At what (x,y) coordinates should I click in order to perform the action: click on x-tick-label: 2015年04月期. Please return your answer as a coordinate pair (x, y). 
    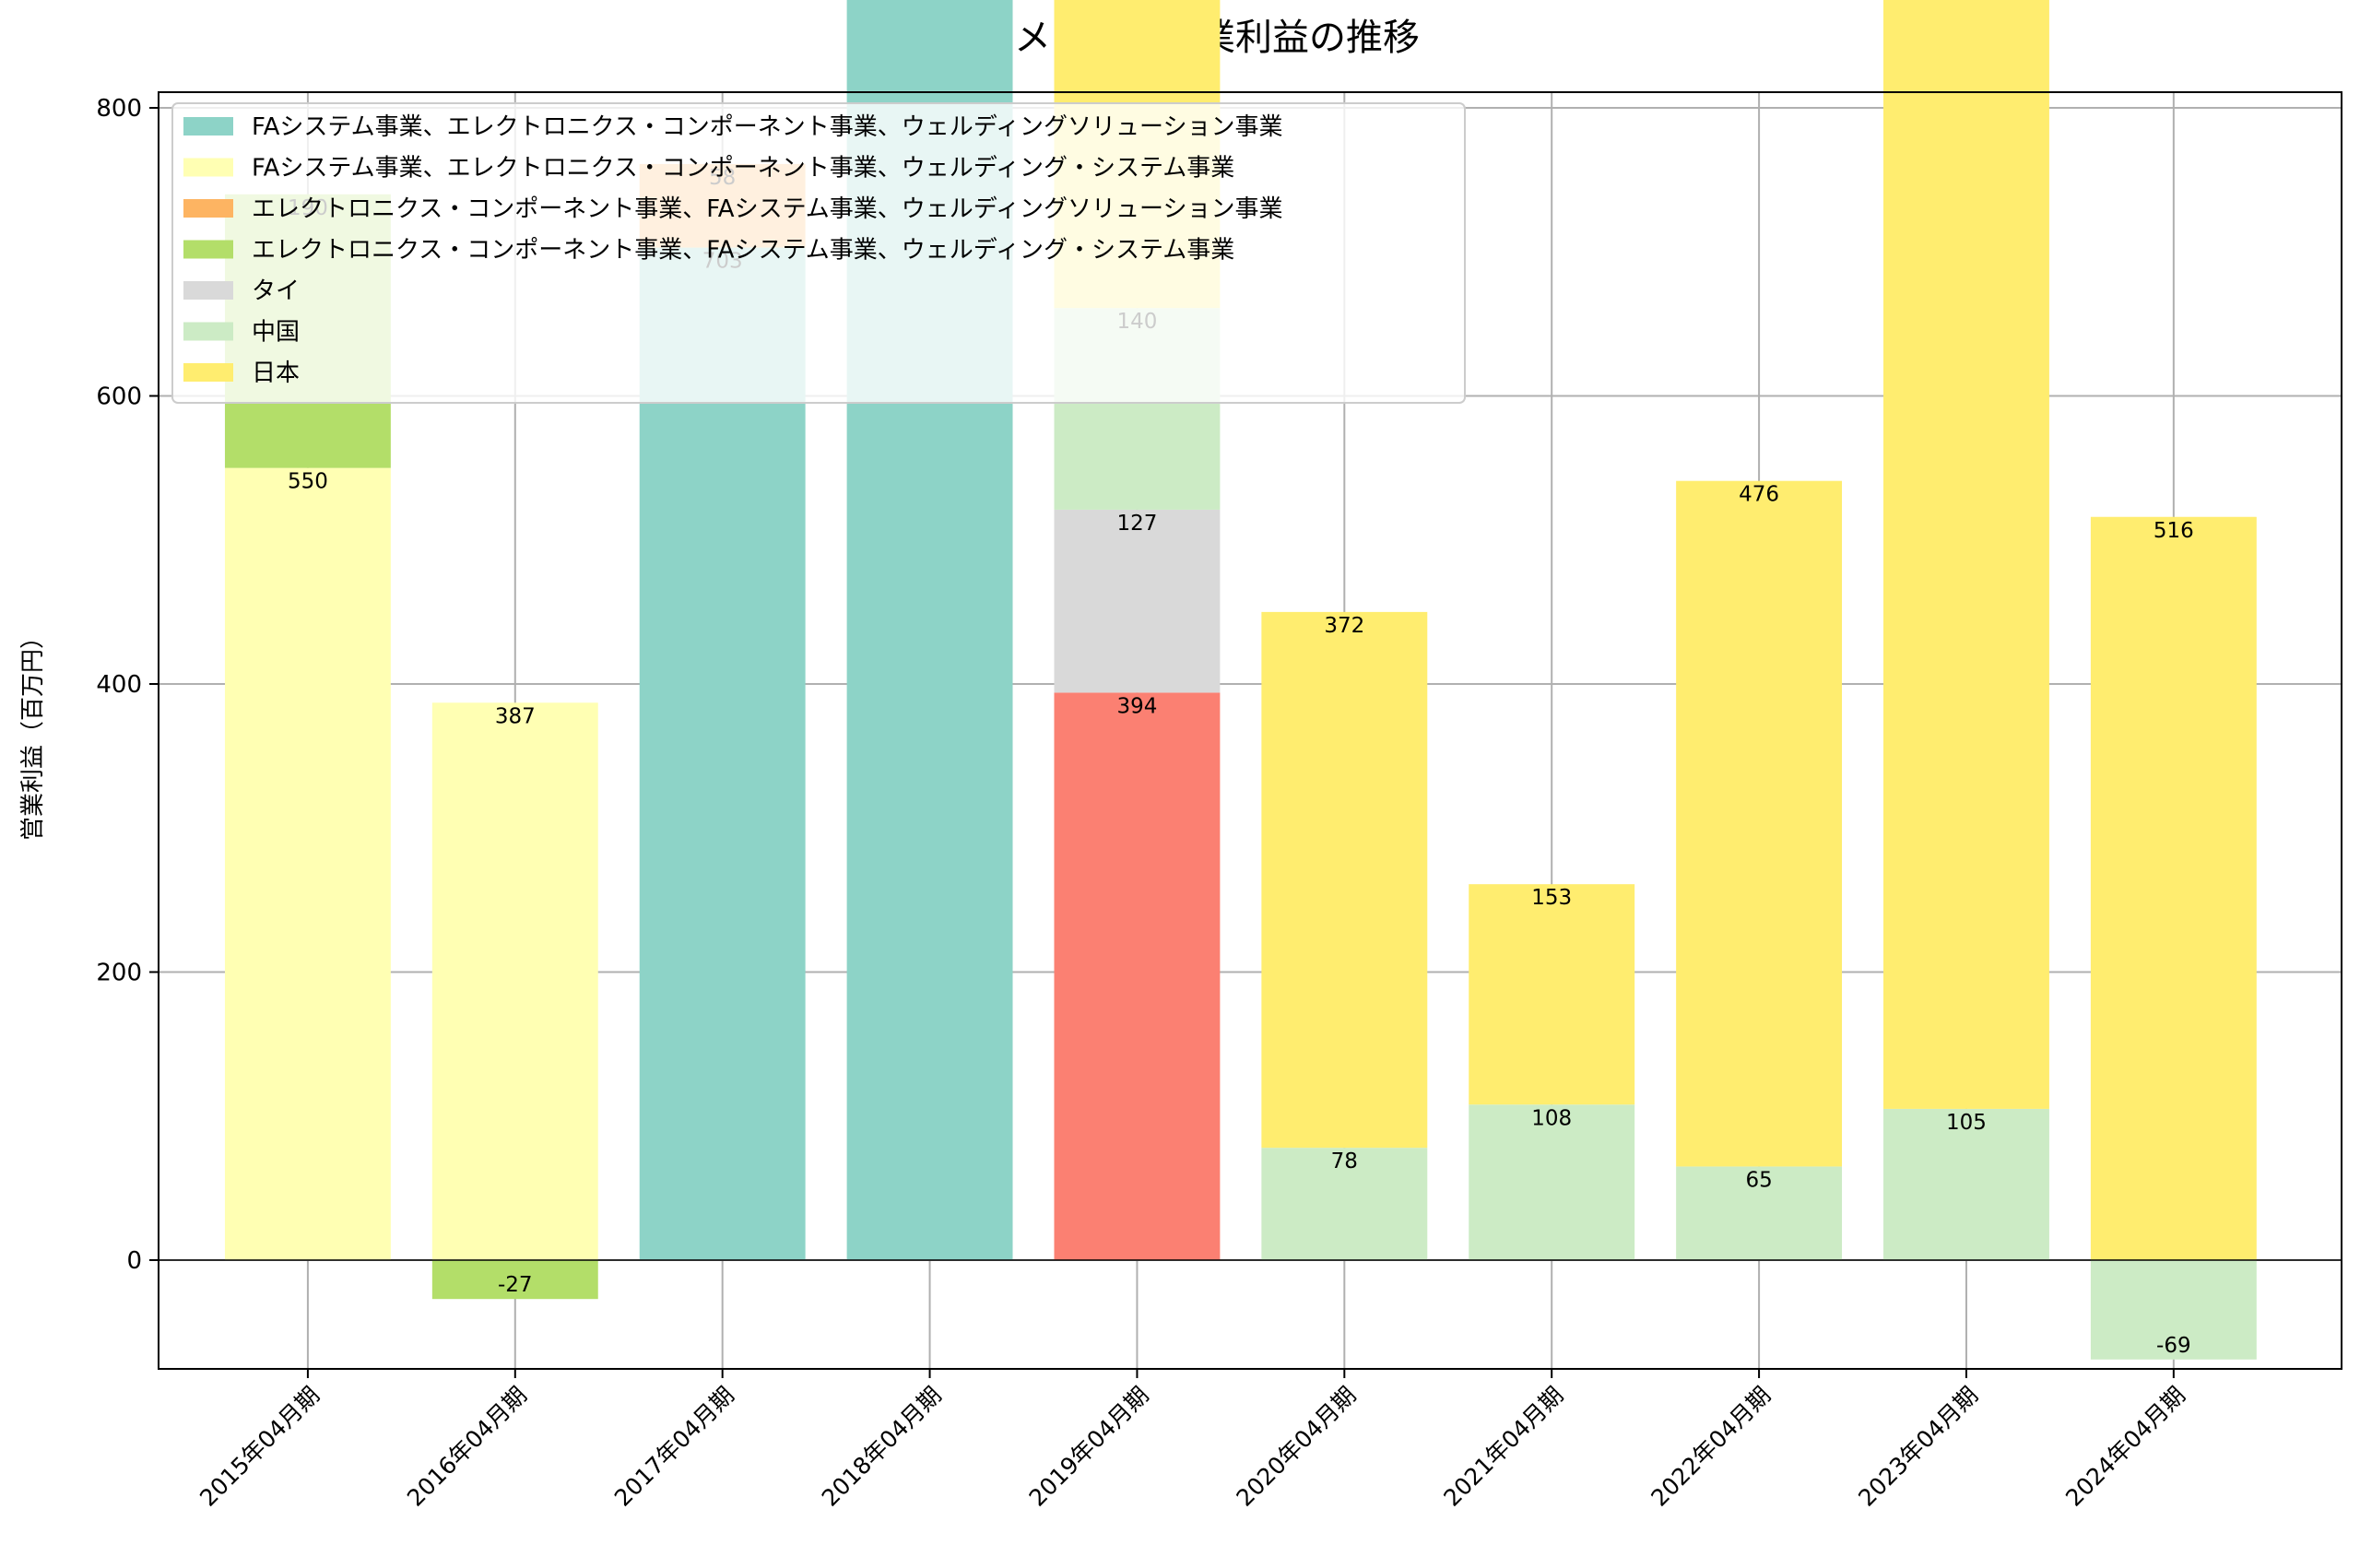
    Looking at the image, I should click on (259, 1447).